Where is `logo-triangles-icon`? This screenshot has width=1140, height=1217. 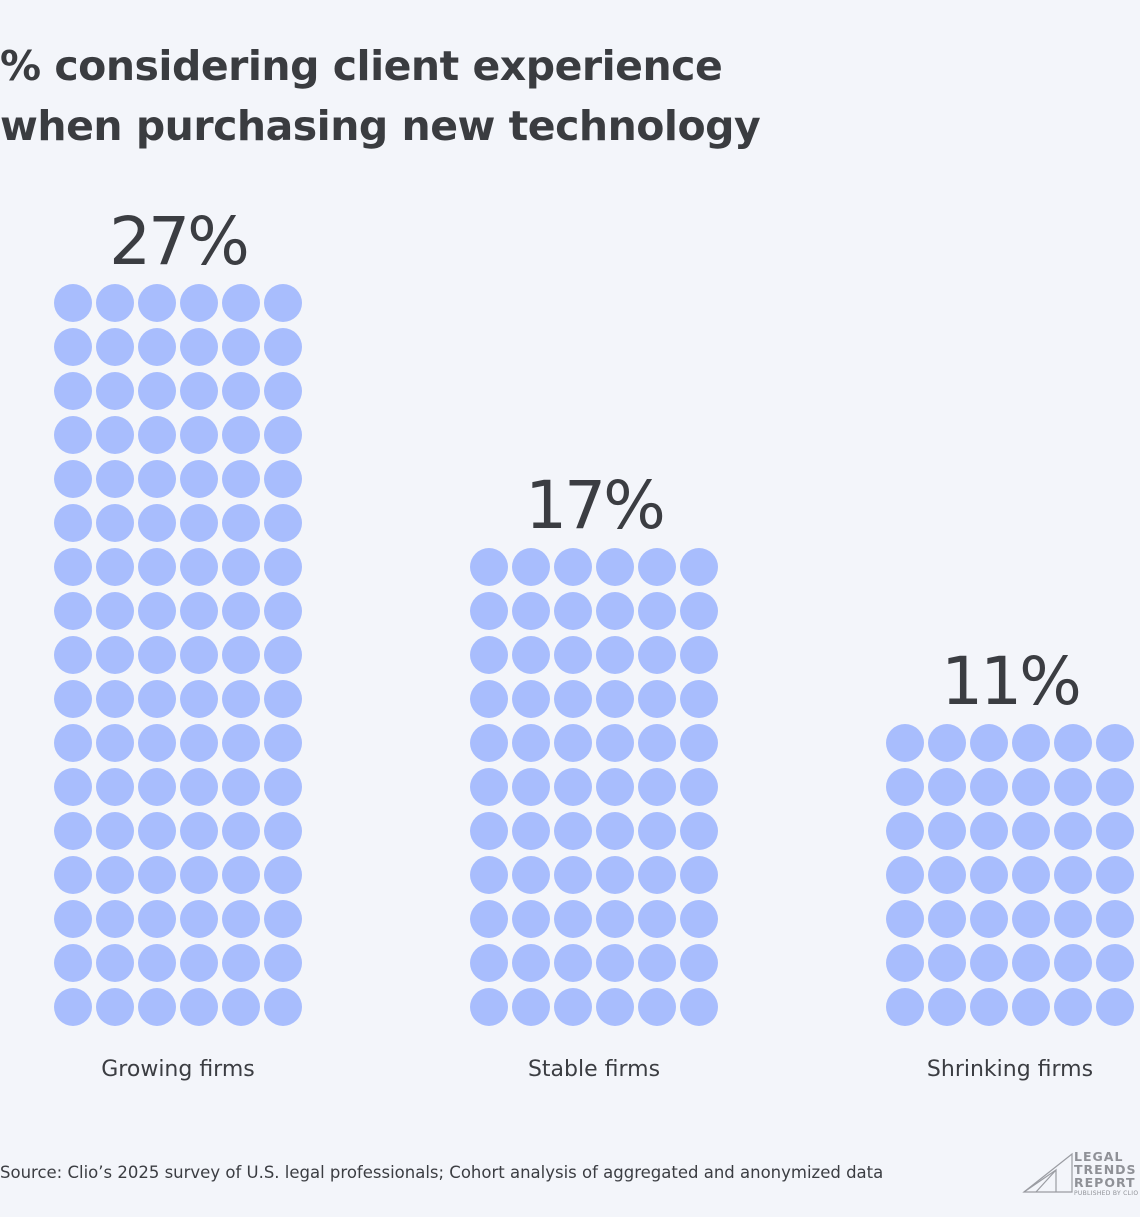 logo-triangles-icon is located at coordinates (1047, 1172).